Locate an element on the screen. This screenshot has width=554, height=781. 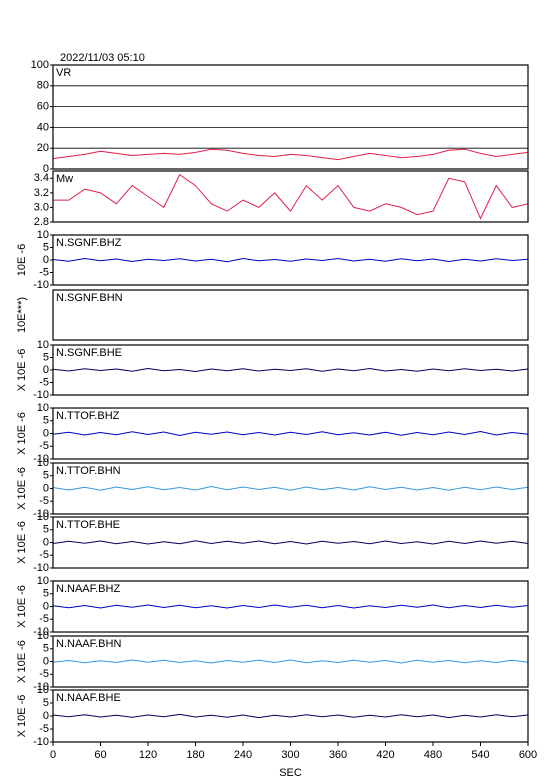
x-tick-label: 600 is located at coordinates (528, 755).